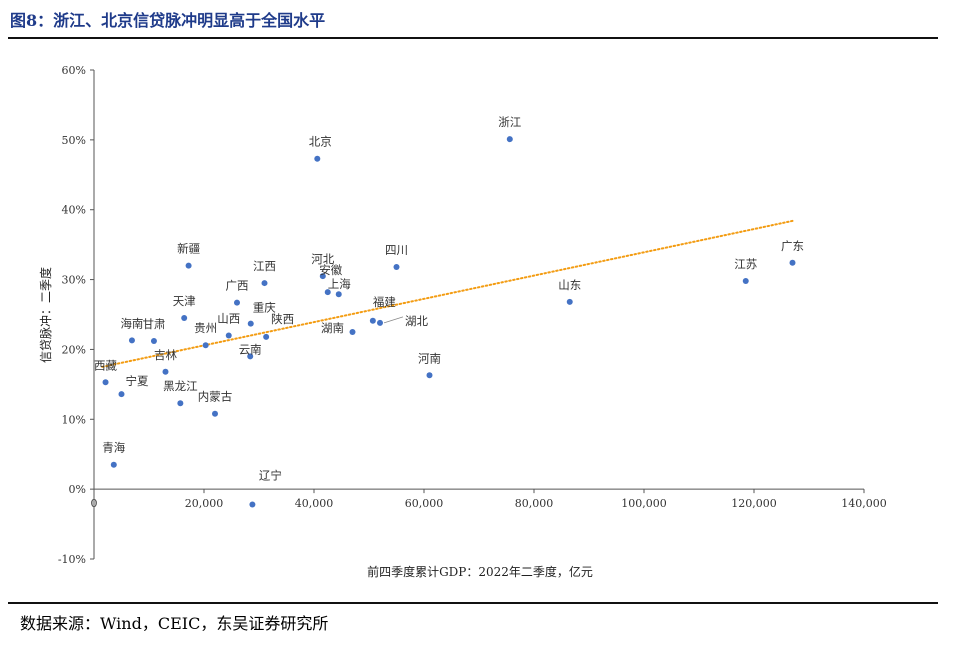 The width and height of the screenshot is (967, 647). I want to click on x-tick-label: 140,000, so click(864, 503).